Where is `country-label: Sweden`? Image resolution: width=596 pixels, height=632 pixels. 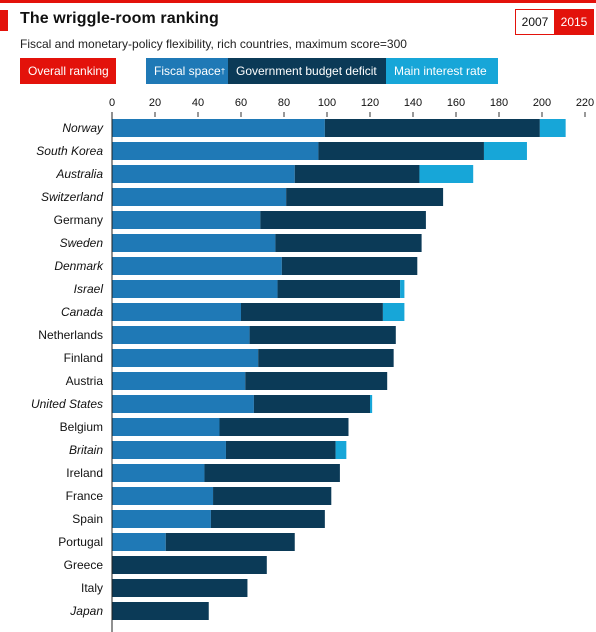
country-label: Sweden is located at coordinates (82, 243).